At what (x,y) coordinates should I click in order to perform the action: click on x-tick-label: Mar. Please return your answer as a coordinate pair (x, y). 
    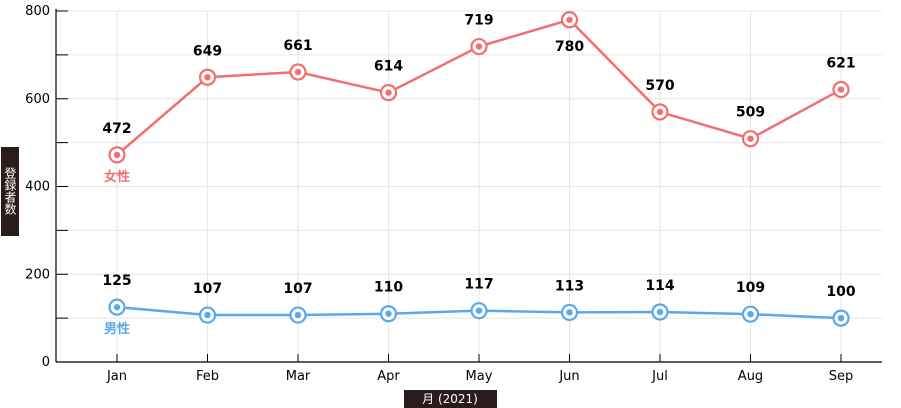
    Looking at the image, I should click on (298, 376).